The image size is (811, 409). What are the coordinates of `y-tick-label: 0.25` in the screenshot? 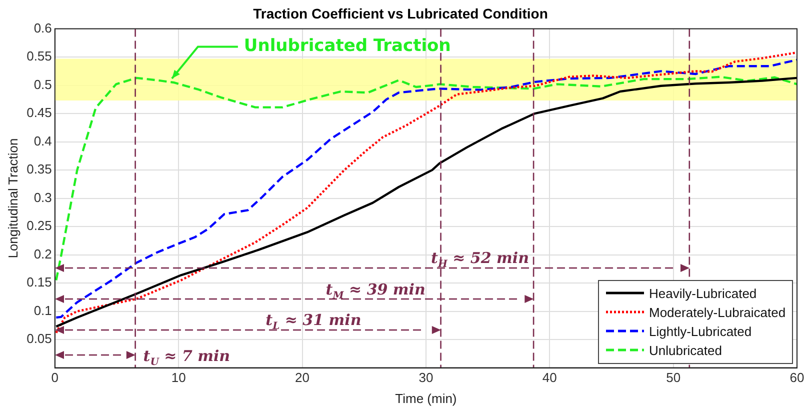 It's located at (39, 226).